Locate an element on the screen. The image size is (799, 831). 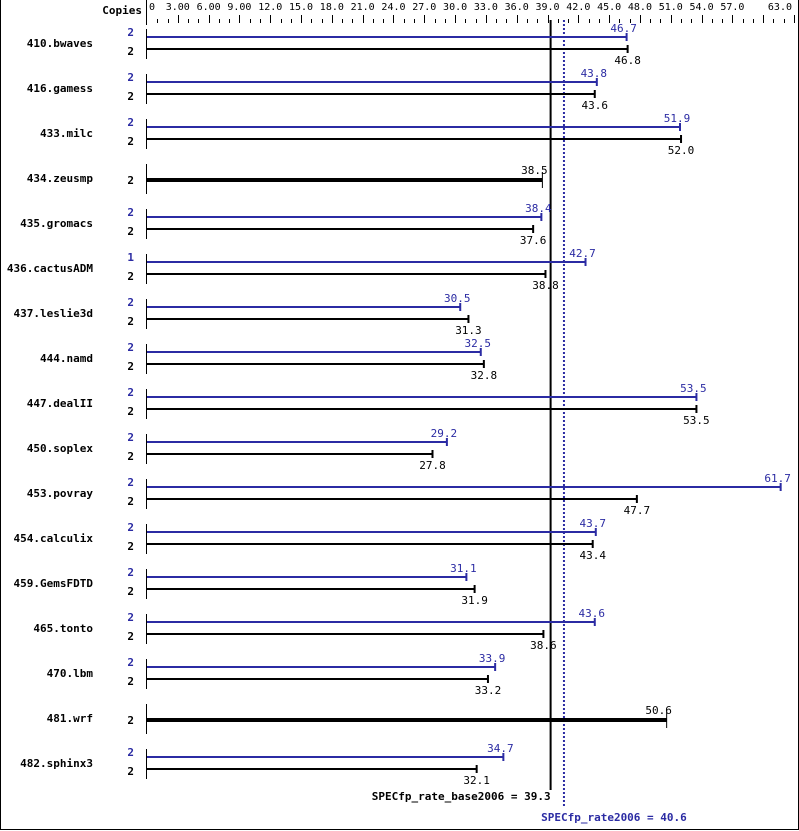
peak-value-label: 32.5 is located at coordinates (478, 343).